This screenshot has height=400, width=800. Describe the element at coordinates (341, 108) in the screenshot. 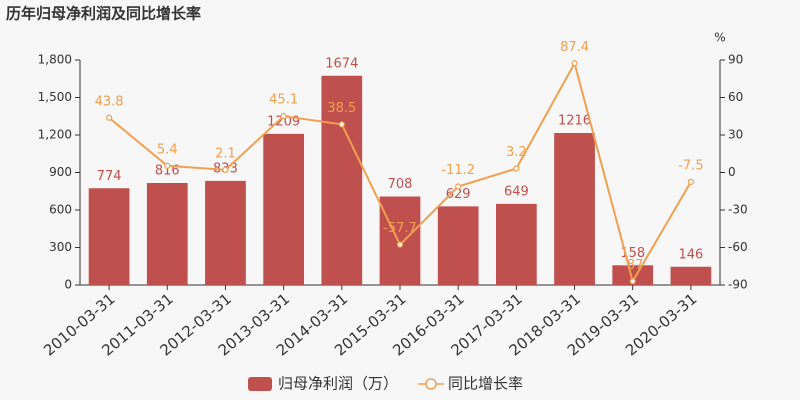

I see `line-value-label: 38.5` at that location.